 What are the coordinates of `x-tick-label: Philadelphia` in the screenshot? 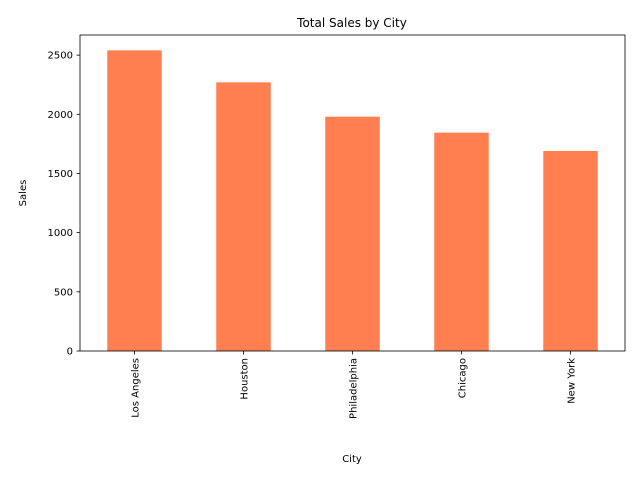 It's located at (354, 388).